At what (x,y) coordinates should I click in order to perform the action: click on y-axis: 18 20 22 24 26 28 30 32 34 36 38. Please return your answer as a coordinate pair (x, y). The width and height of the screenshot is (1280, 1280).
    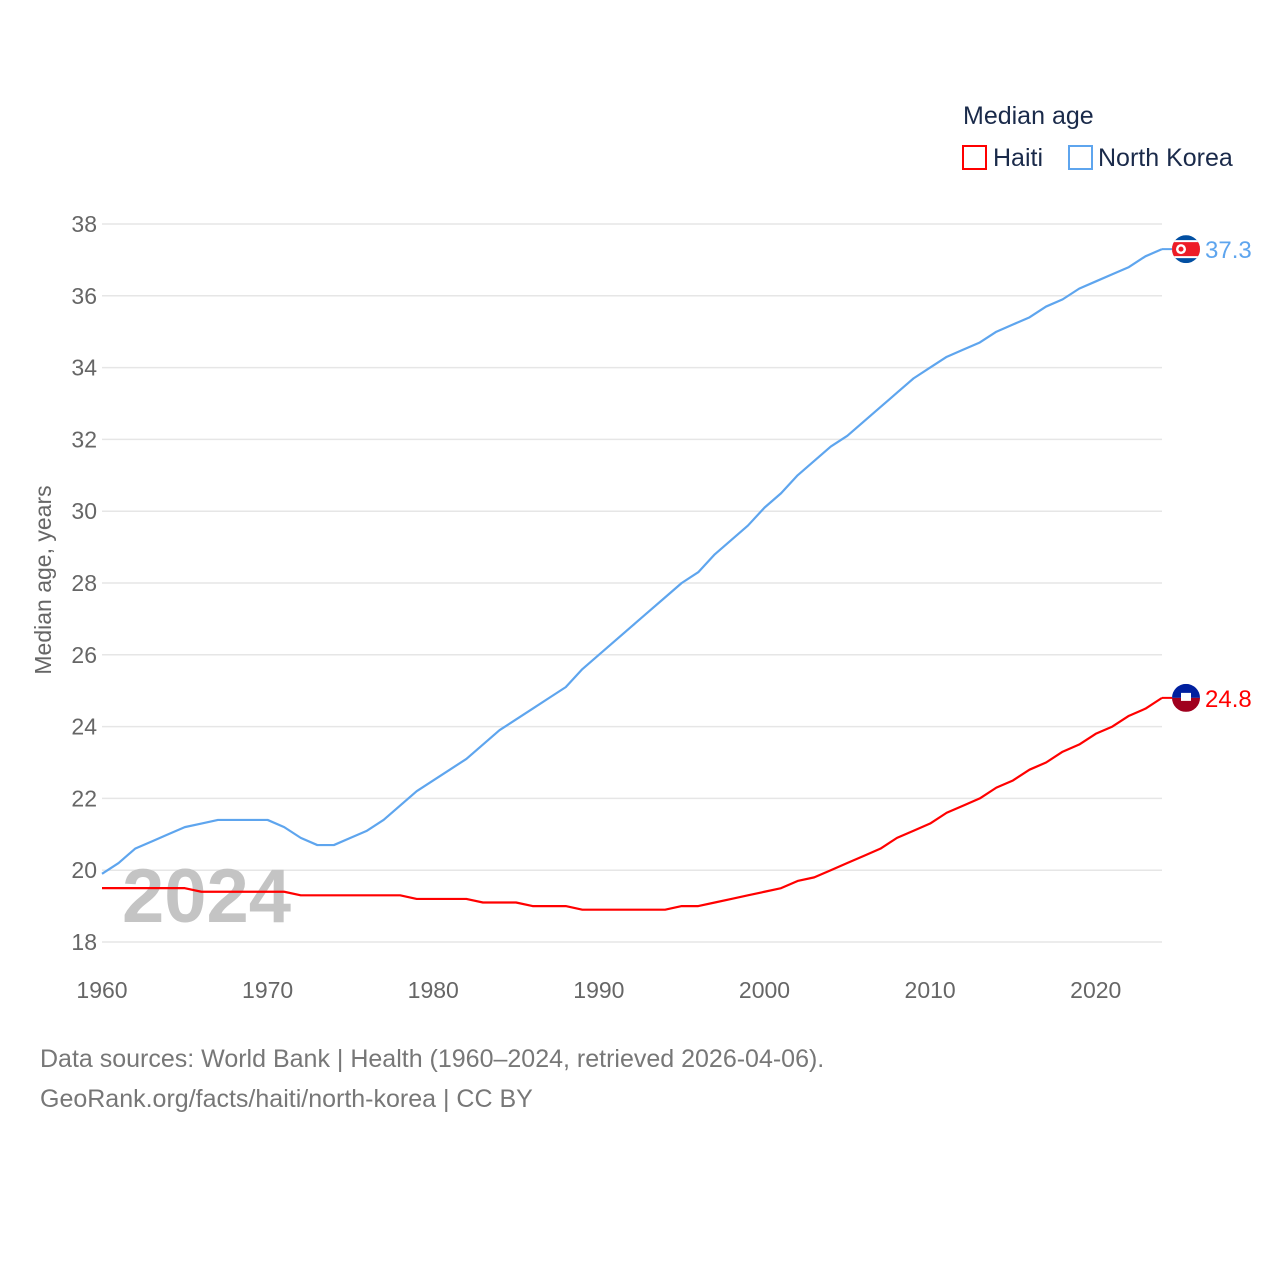
    Looking at the image, I should click on (84, 583).